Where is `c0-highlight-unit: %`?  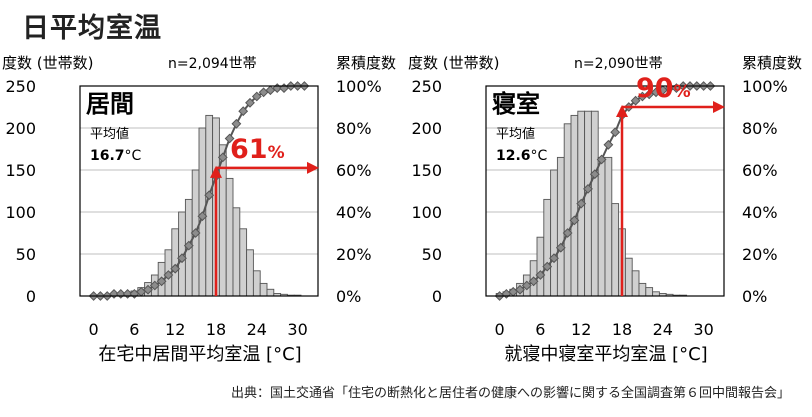 c0-highlight-unit: % is located at coordinates (276, 153).